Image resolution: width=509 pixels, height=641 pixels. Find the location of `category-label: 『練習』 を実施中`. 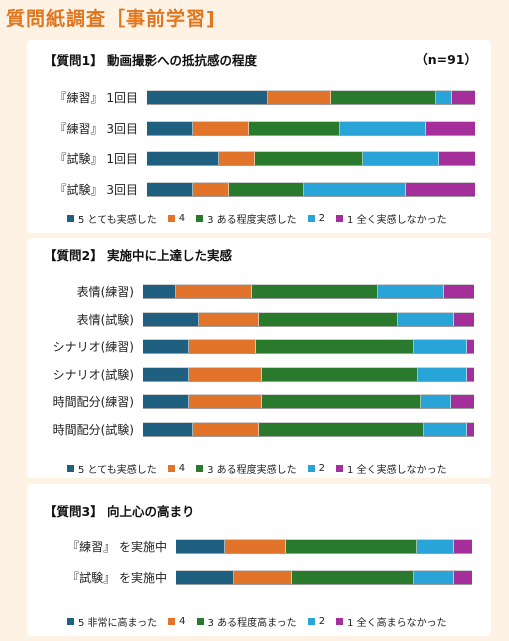

category-label: 『練習』 を実施中 is located at coordinates (117, 547).